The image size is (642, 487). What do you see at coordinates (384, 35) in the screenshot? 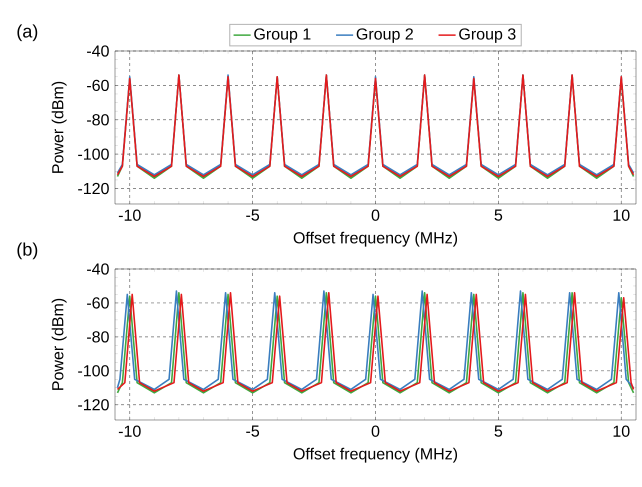
I see `legend-label: Group 2` at bounding box center [384, 35].